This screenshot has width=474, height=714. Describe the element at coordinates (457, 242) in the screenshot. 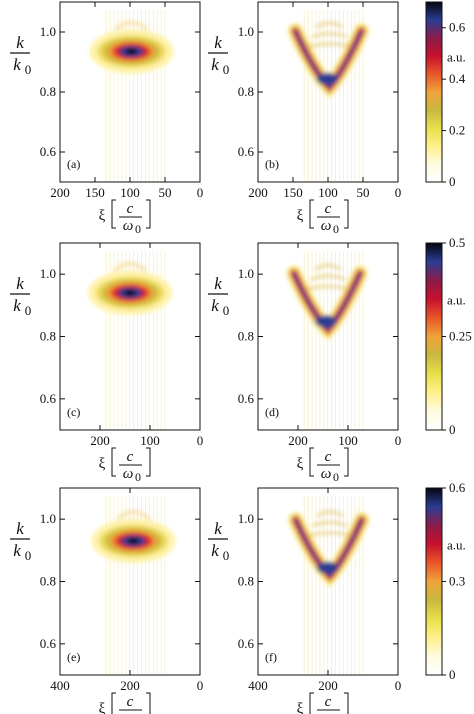

I see `colorbar-tick-label: 0.5` at that location.